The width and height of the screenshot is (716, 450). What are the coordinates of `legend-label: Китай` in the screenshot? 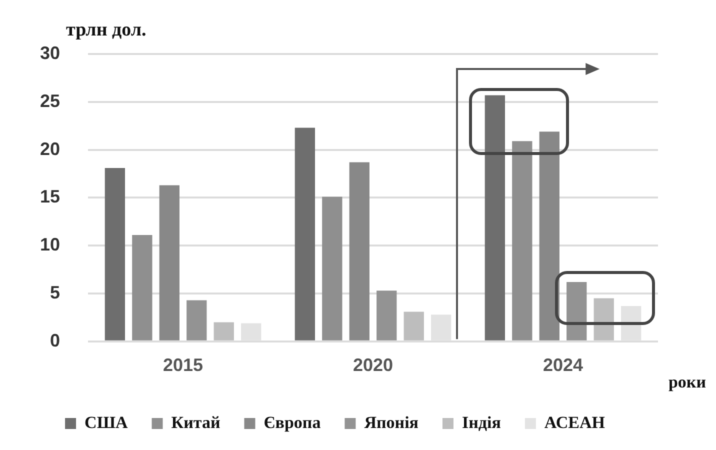 It's located at (195, 422).